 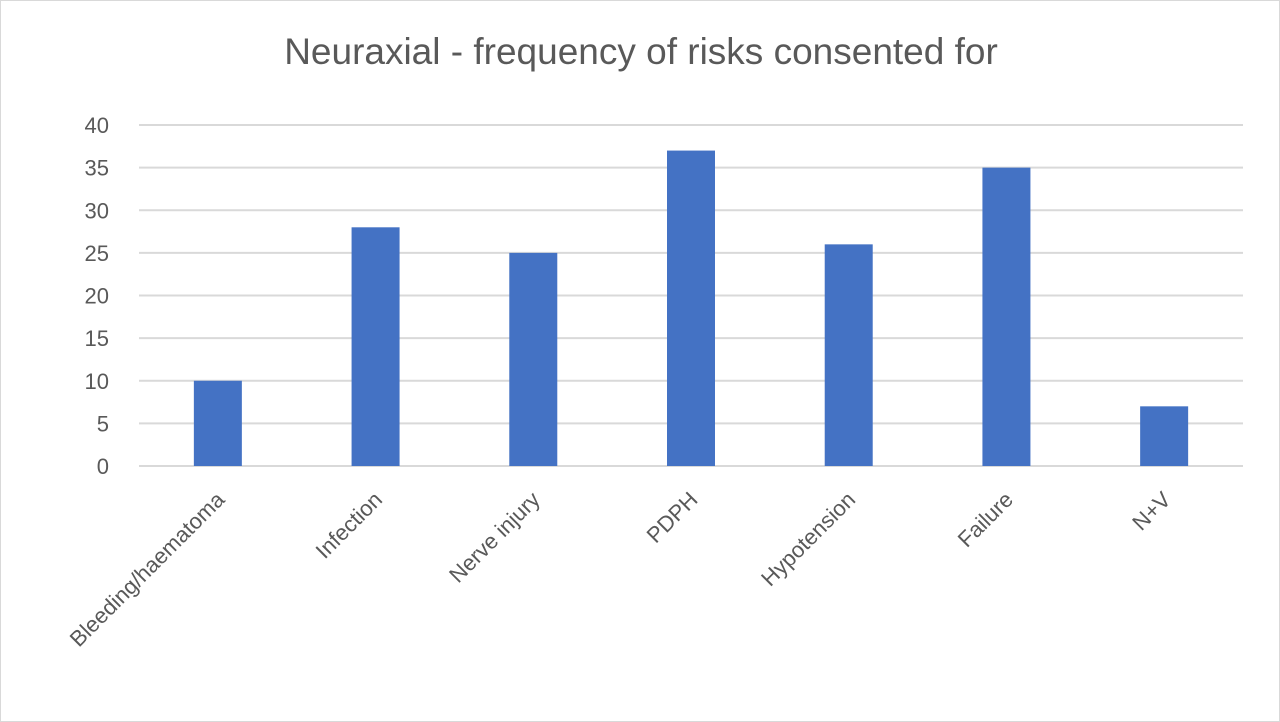 I want to click on y-tick-label: 40, so click(x=97, y=125).